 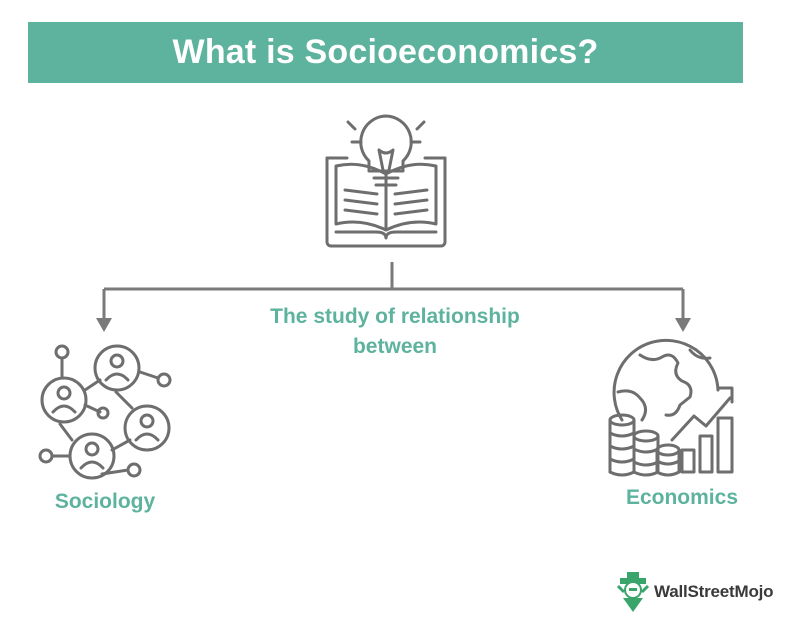 I want to click on lightbulb-book-icon, so click(x=386, y=181).